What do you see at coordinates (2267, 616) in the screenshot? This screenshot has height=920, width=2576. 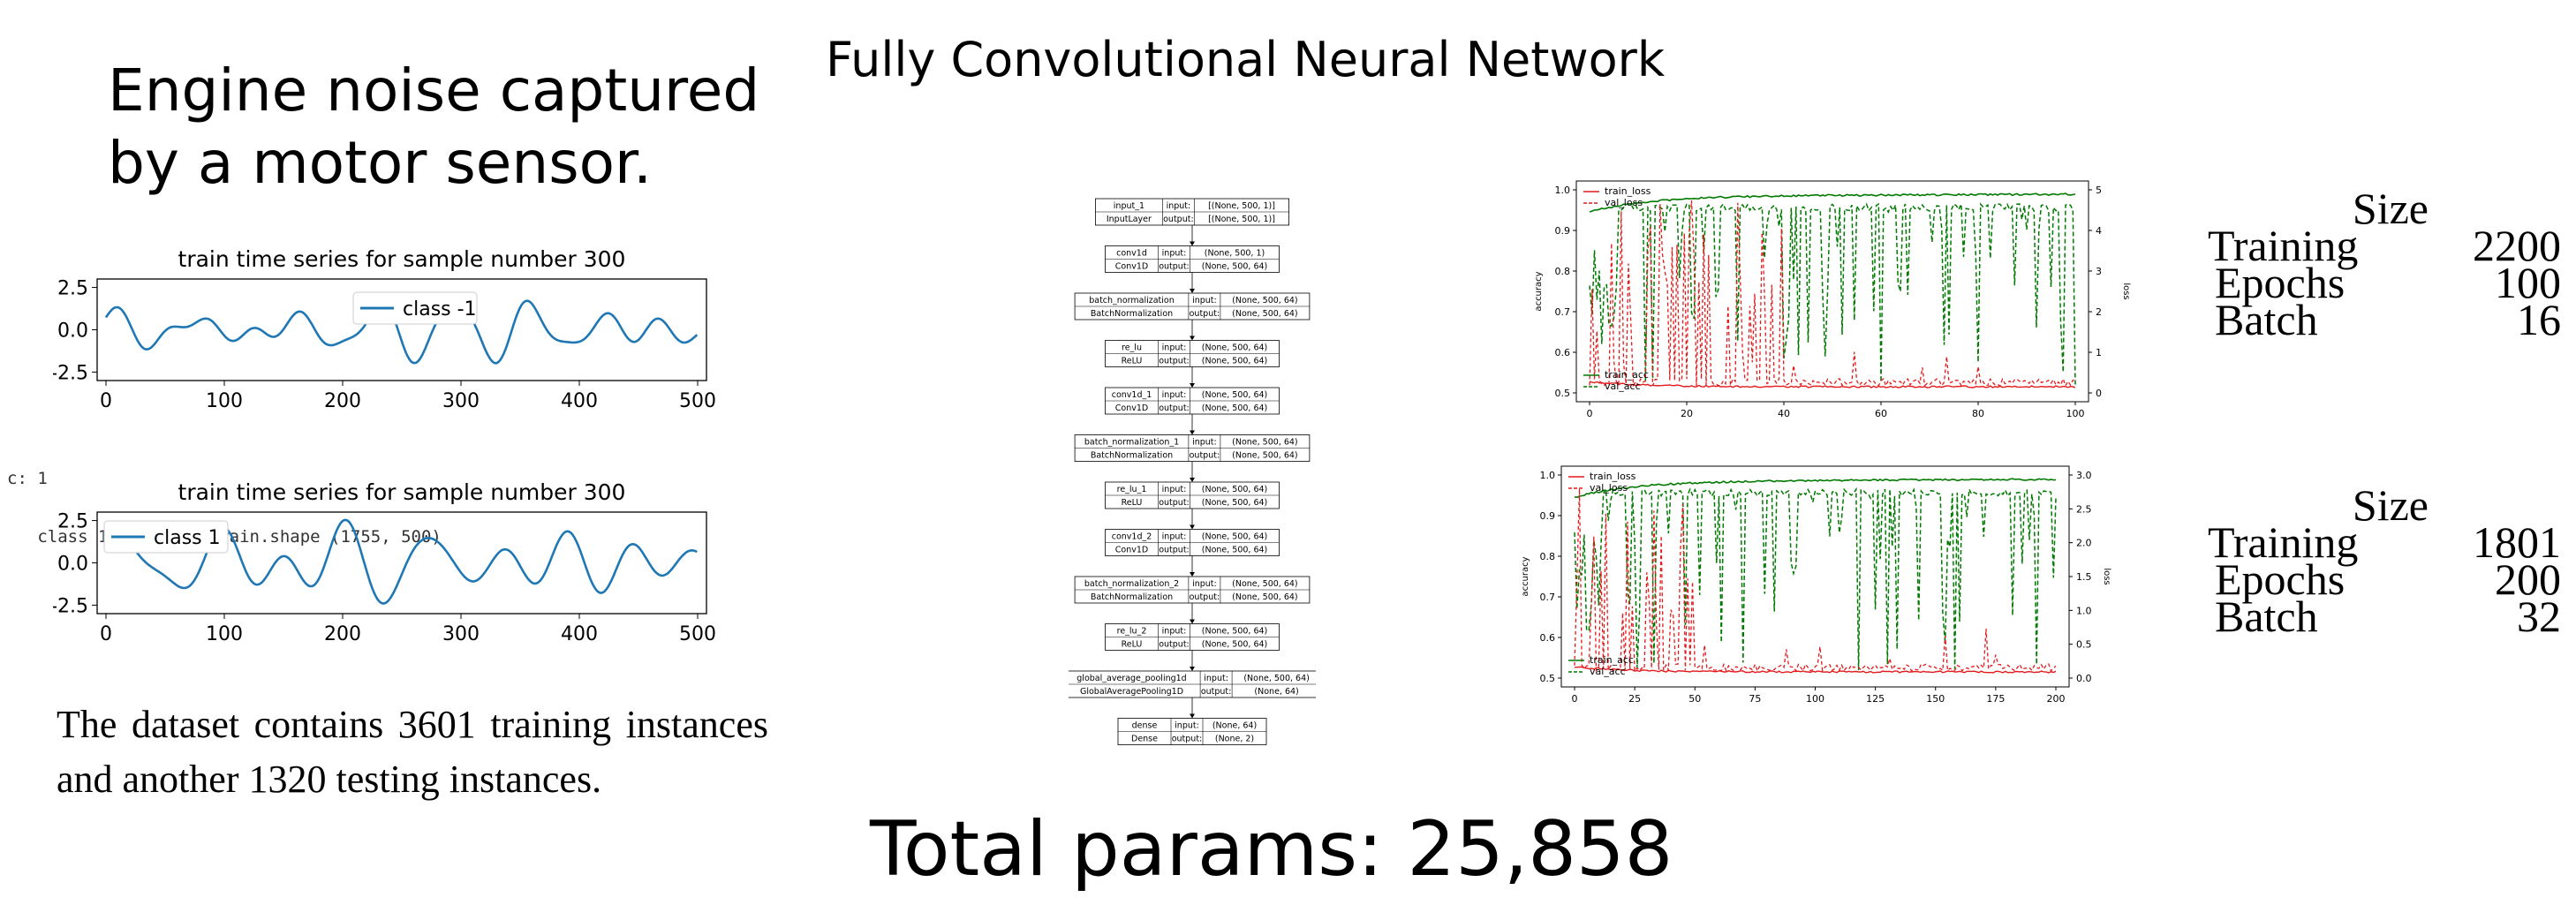 I see `stats-label: Batch` at bounding box center [2267, 616].